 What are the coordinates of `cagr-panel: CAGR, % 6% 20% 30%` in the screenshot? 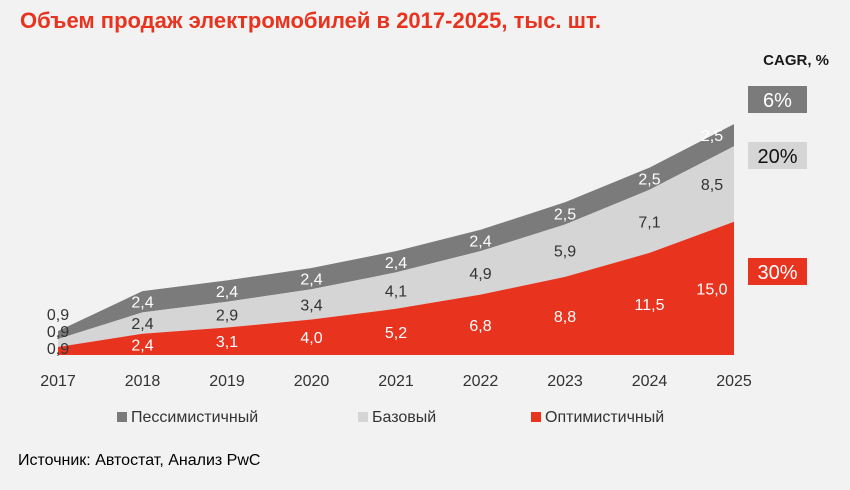 It's located at (788, 168).